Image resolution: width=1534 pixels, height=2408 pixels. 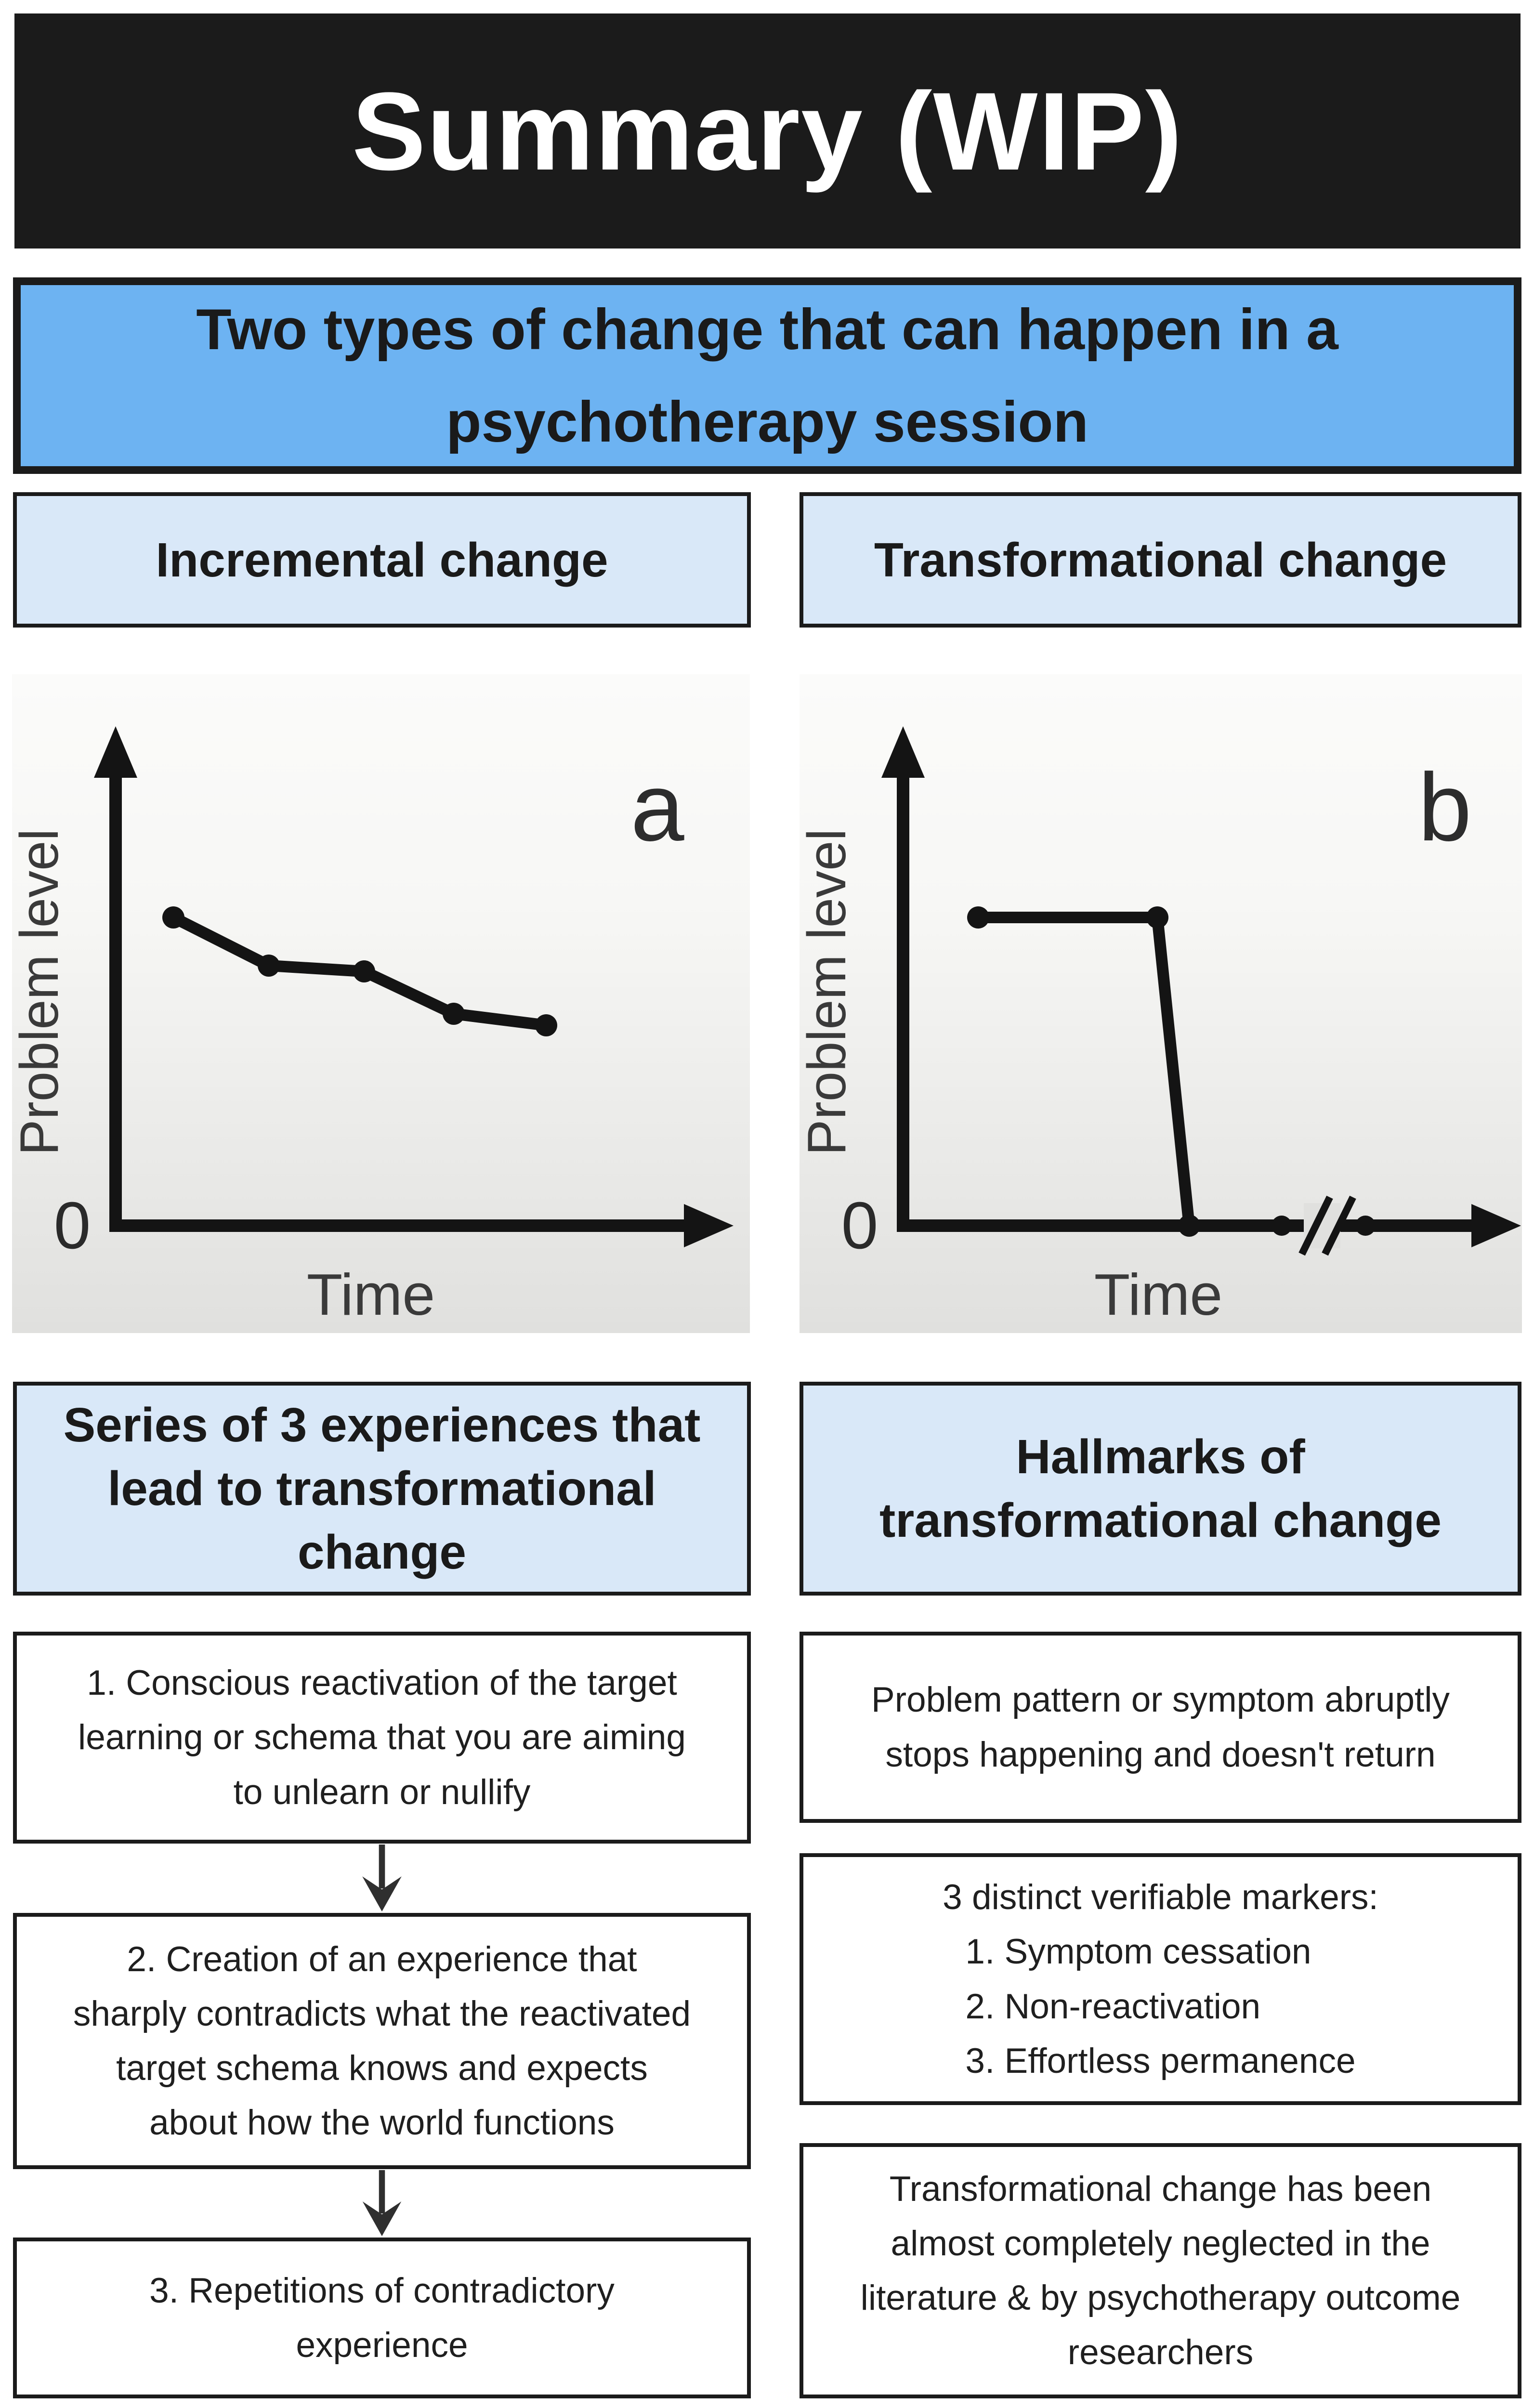 I want to click on hallmarks-header: Hallmarks of transformational change, so click(x=1160, y=1489).